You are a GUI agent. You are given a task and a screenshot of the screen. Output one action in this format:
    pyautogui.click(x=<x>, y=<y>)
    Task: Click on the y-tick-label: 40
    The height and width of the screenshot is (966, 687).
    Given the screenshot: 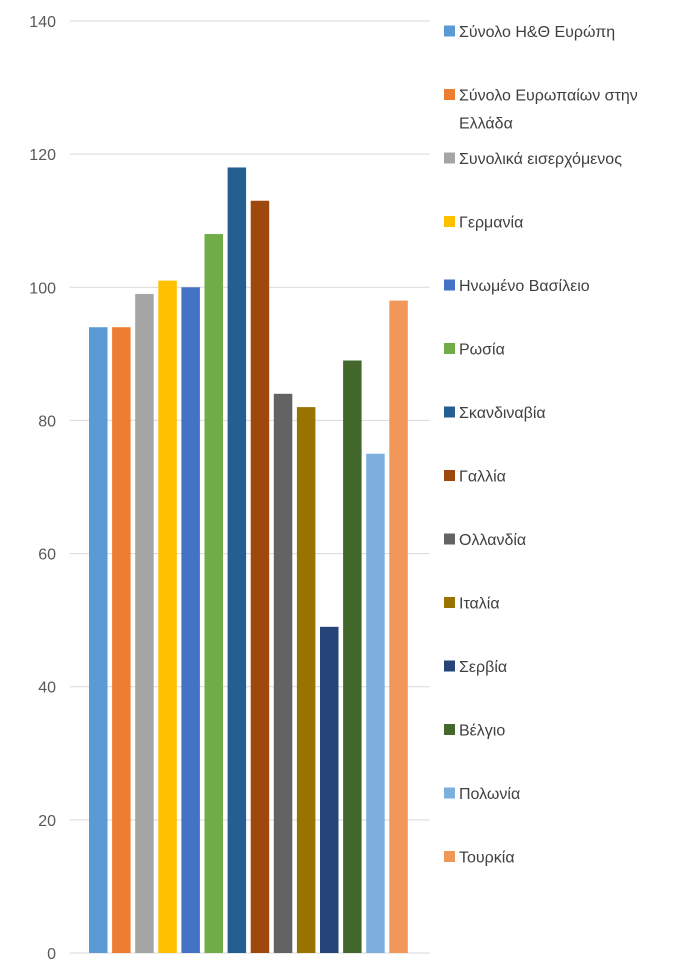 What is the action you would take?
    pyautogui.click(x=47, y=688)
    